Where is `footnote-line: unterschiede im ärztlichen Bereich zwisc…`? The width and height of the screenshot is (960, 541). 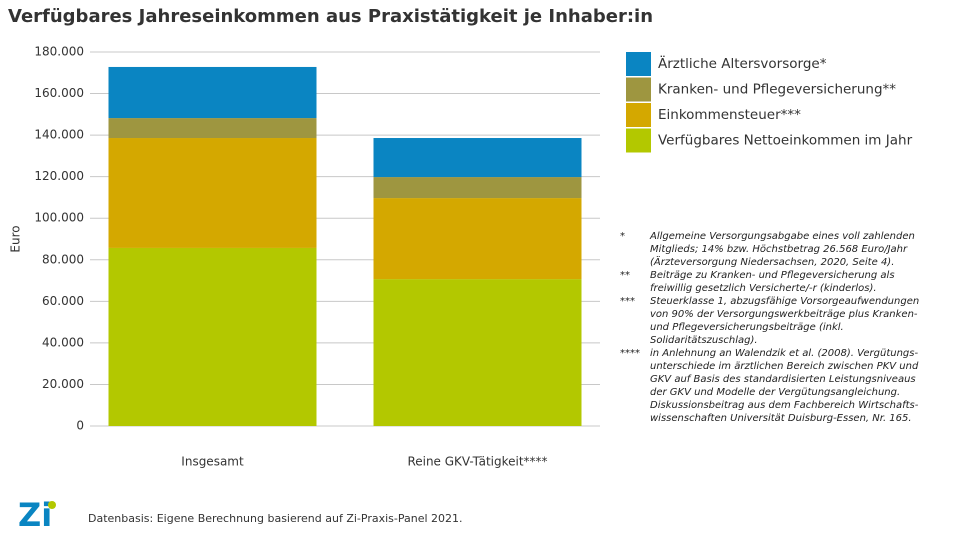
footnote-line: unterschiede im ärztlichen Bereich zwisc… is located at coordinates (784, 366).